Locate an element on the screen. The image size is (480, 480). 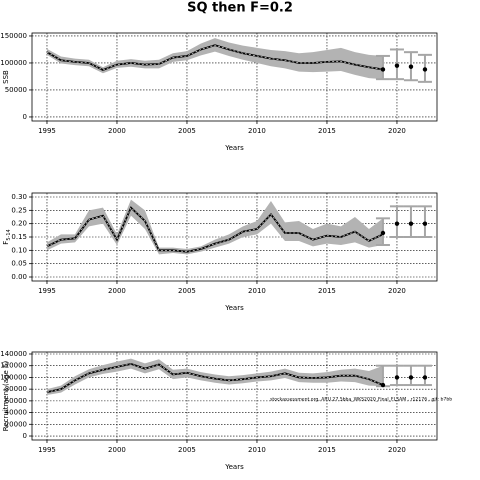
estimate-line is located at coordinates (215, 229).